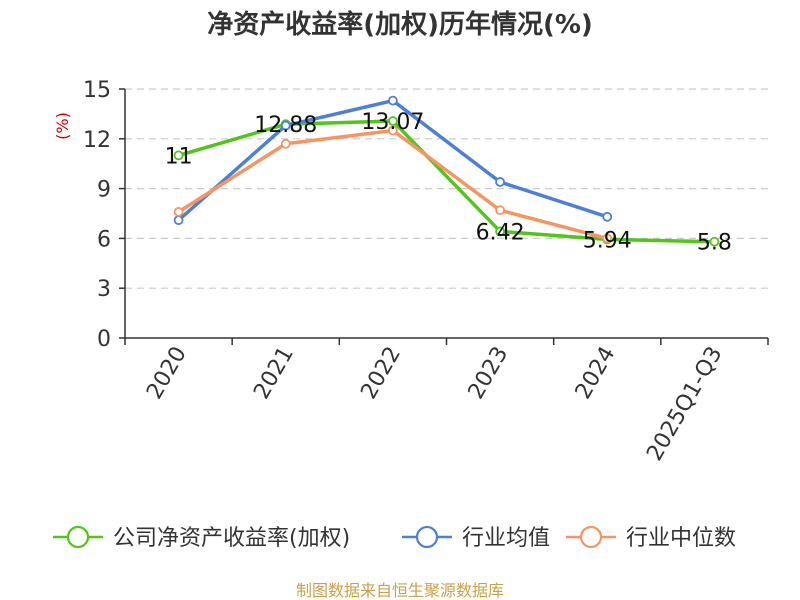 The width and height of the screenshot is (800, 600). Describe the element at coordinates (400, 590) in the screenshot. I see `source-note: 制图数据来自恒生聚源数据库` at that location.